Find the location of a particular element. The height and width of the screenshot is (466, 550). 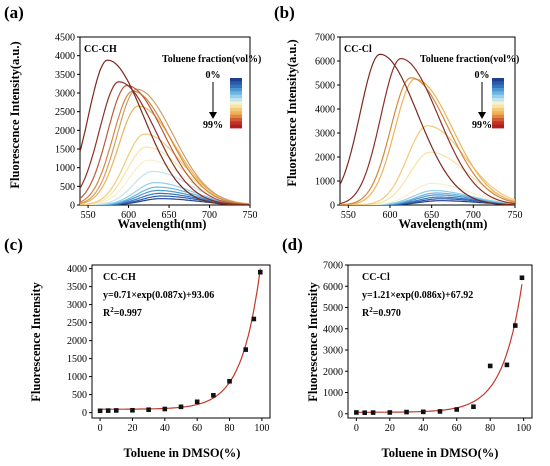

panel-a-ytick-label: 3000 is located at coordinates (65, 94).